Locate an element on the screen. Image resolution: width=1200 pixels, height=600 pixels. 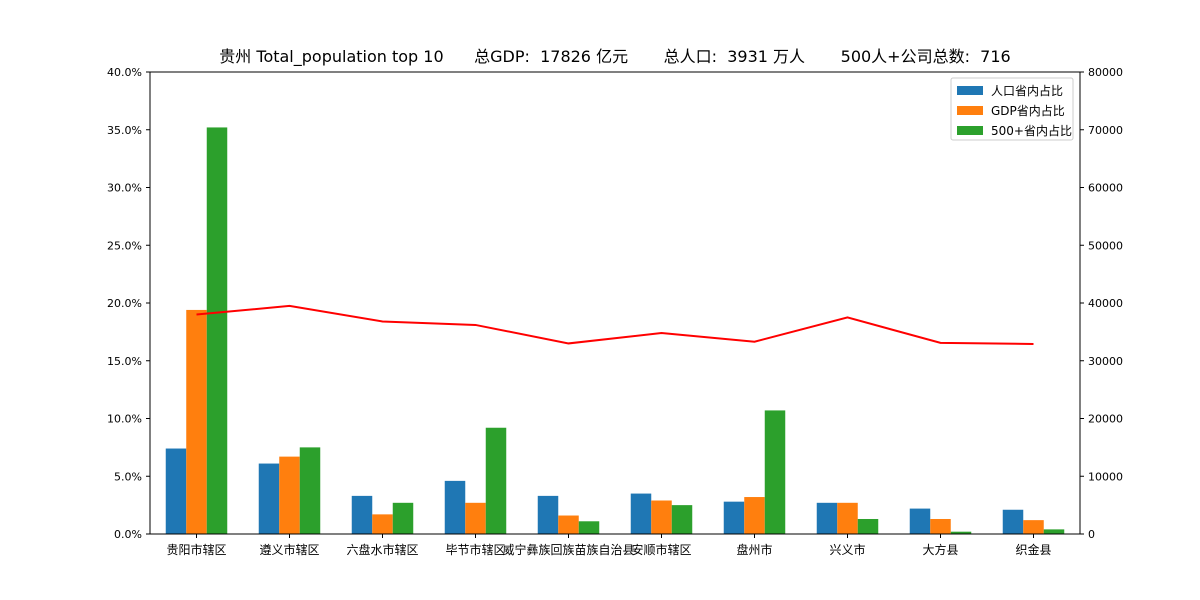
line-series is located at coordinates (615, 324).